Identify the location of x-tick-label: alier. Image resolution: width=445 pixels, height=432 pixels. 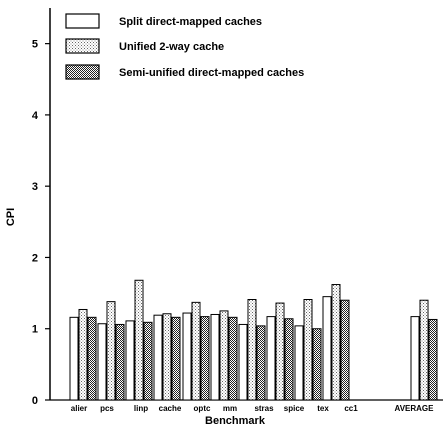
(79, 408).